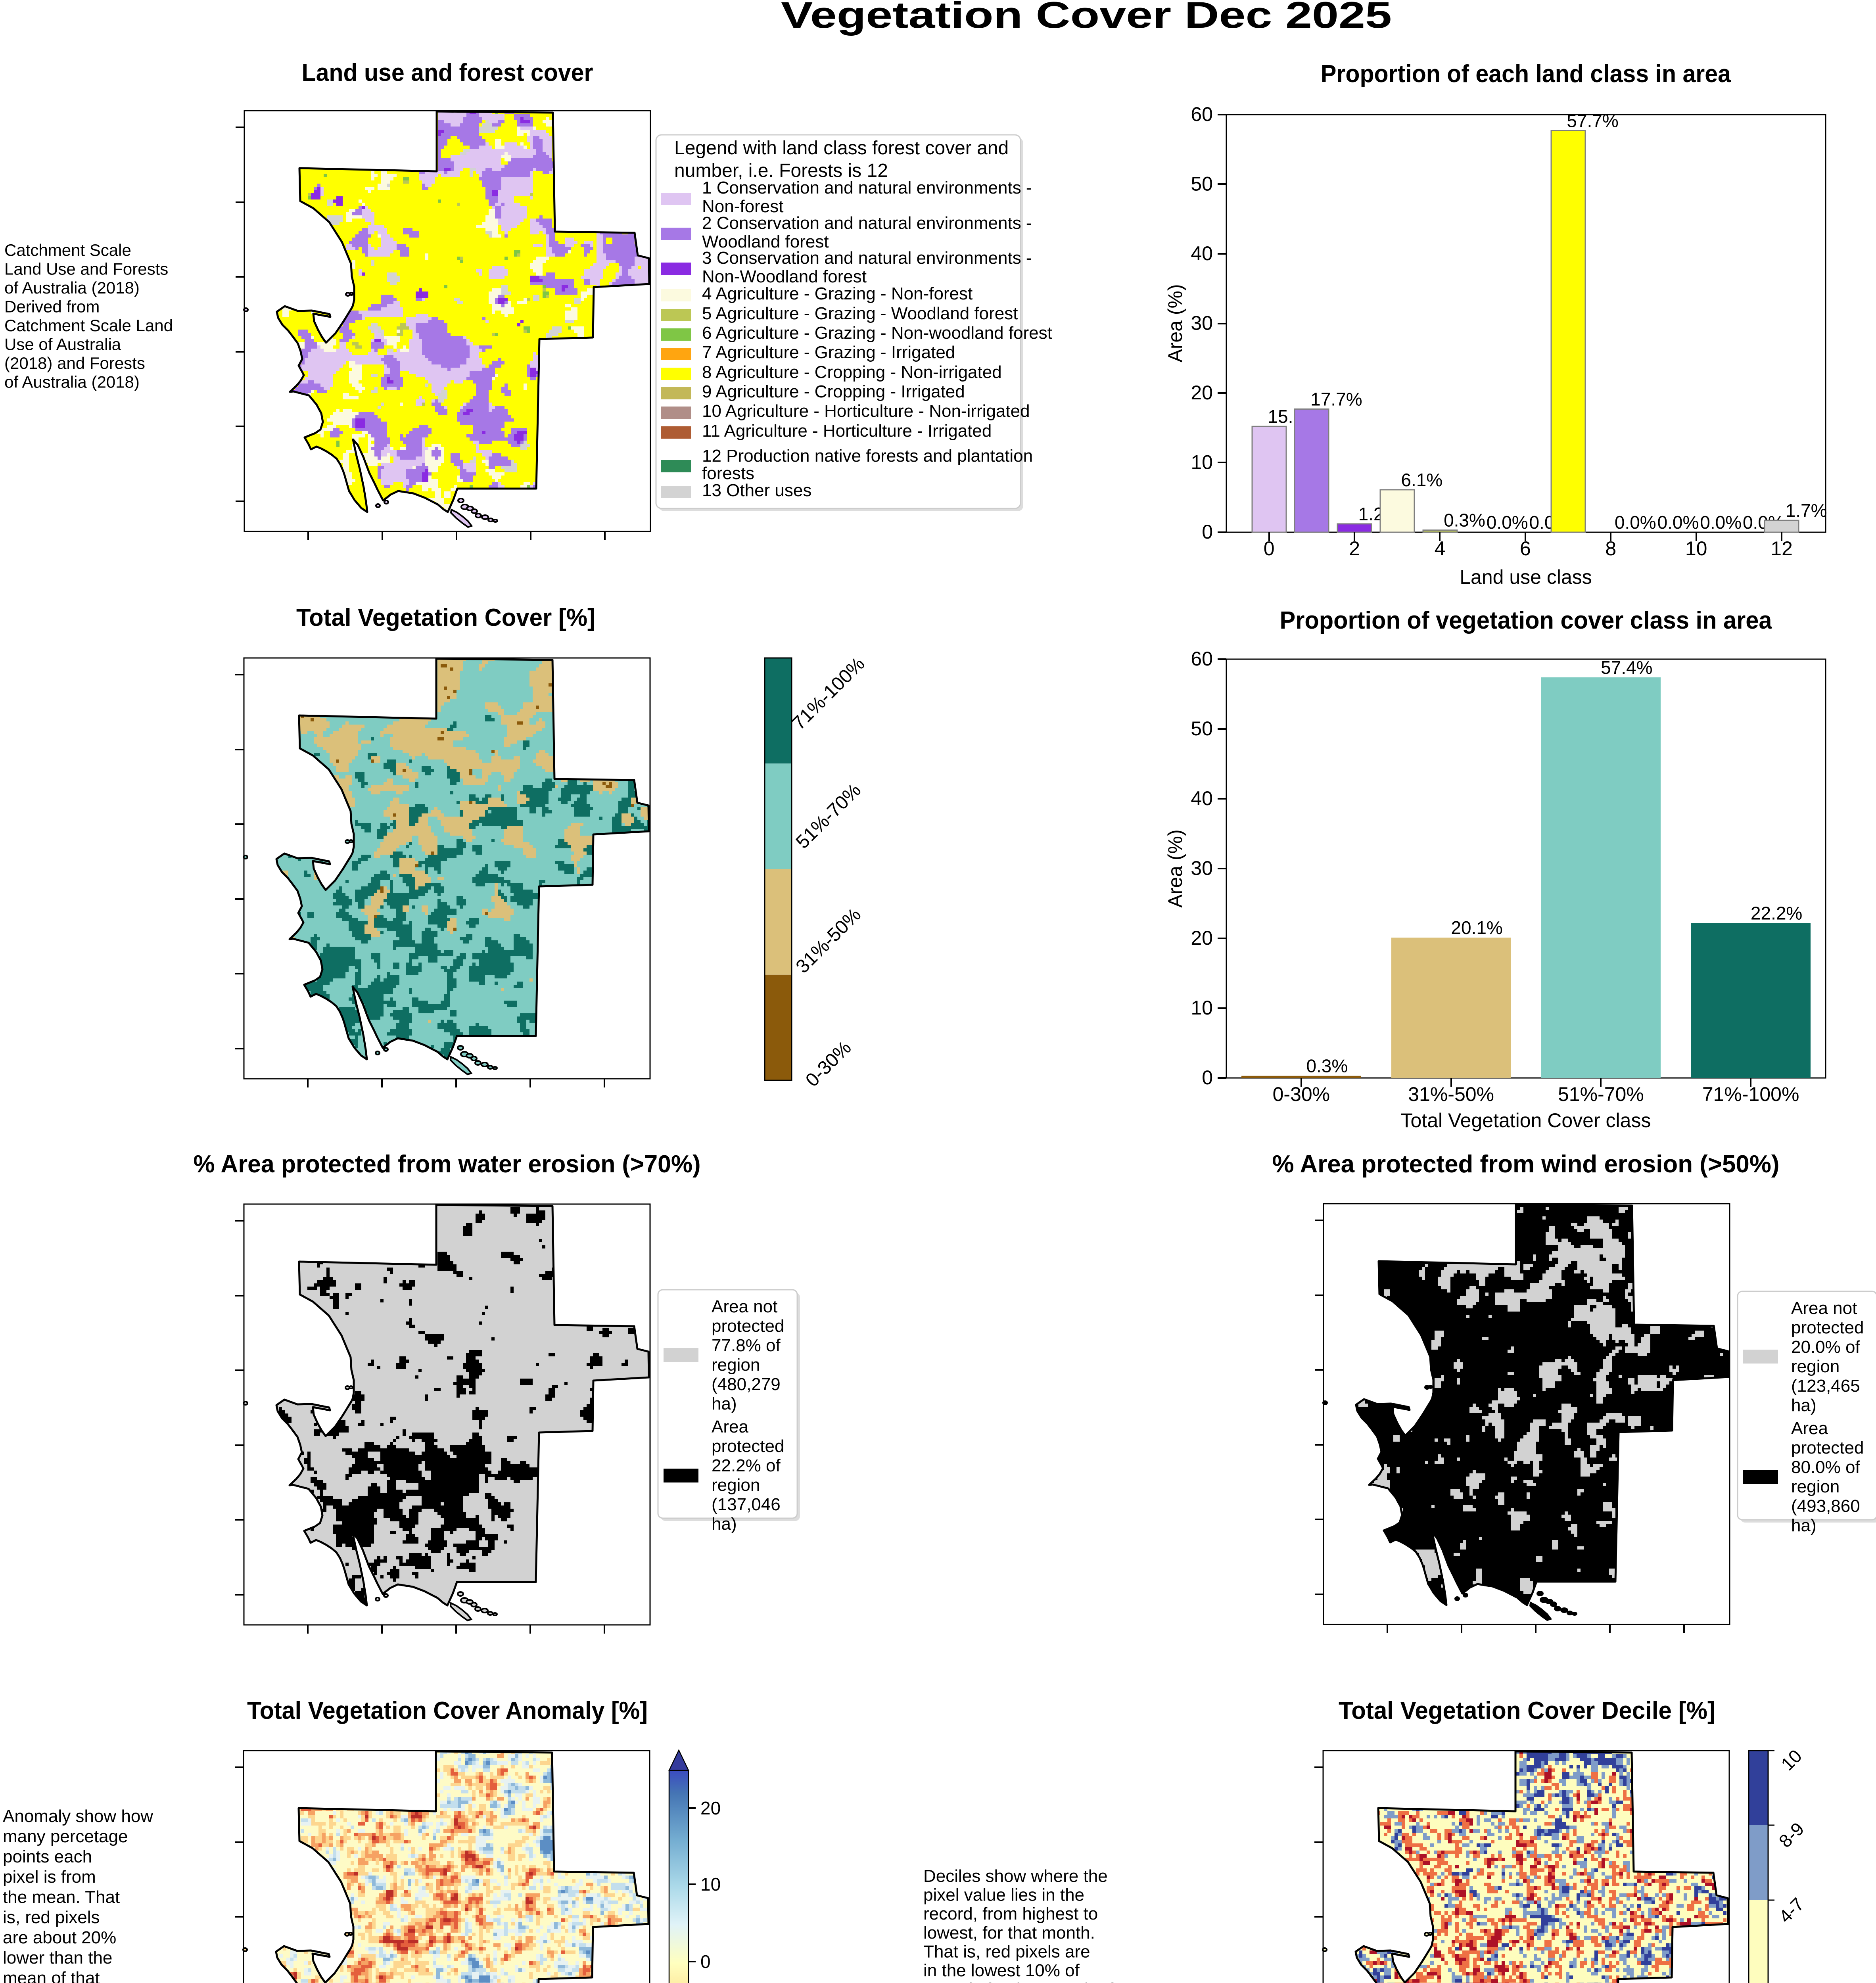 The image size is (1876, 1983). Describe the element at coordinates (1440, 548) in the screenshot. I see `svg-text: 4` at that location.